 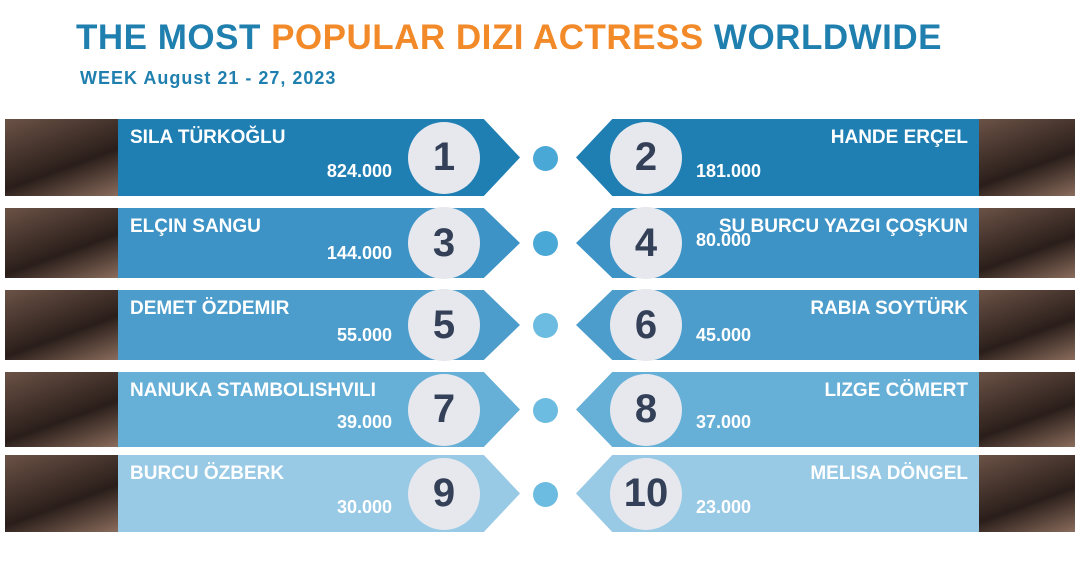 I want to click on actress-score: 144.000, so click(x=359, y=253).